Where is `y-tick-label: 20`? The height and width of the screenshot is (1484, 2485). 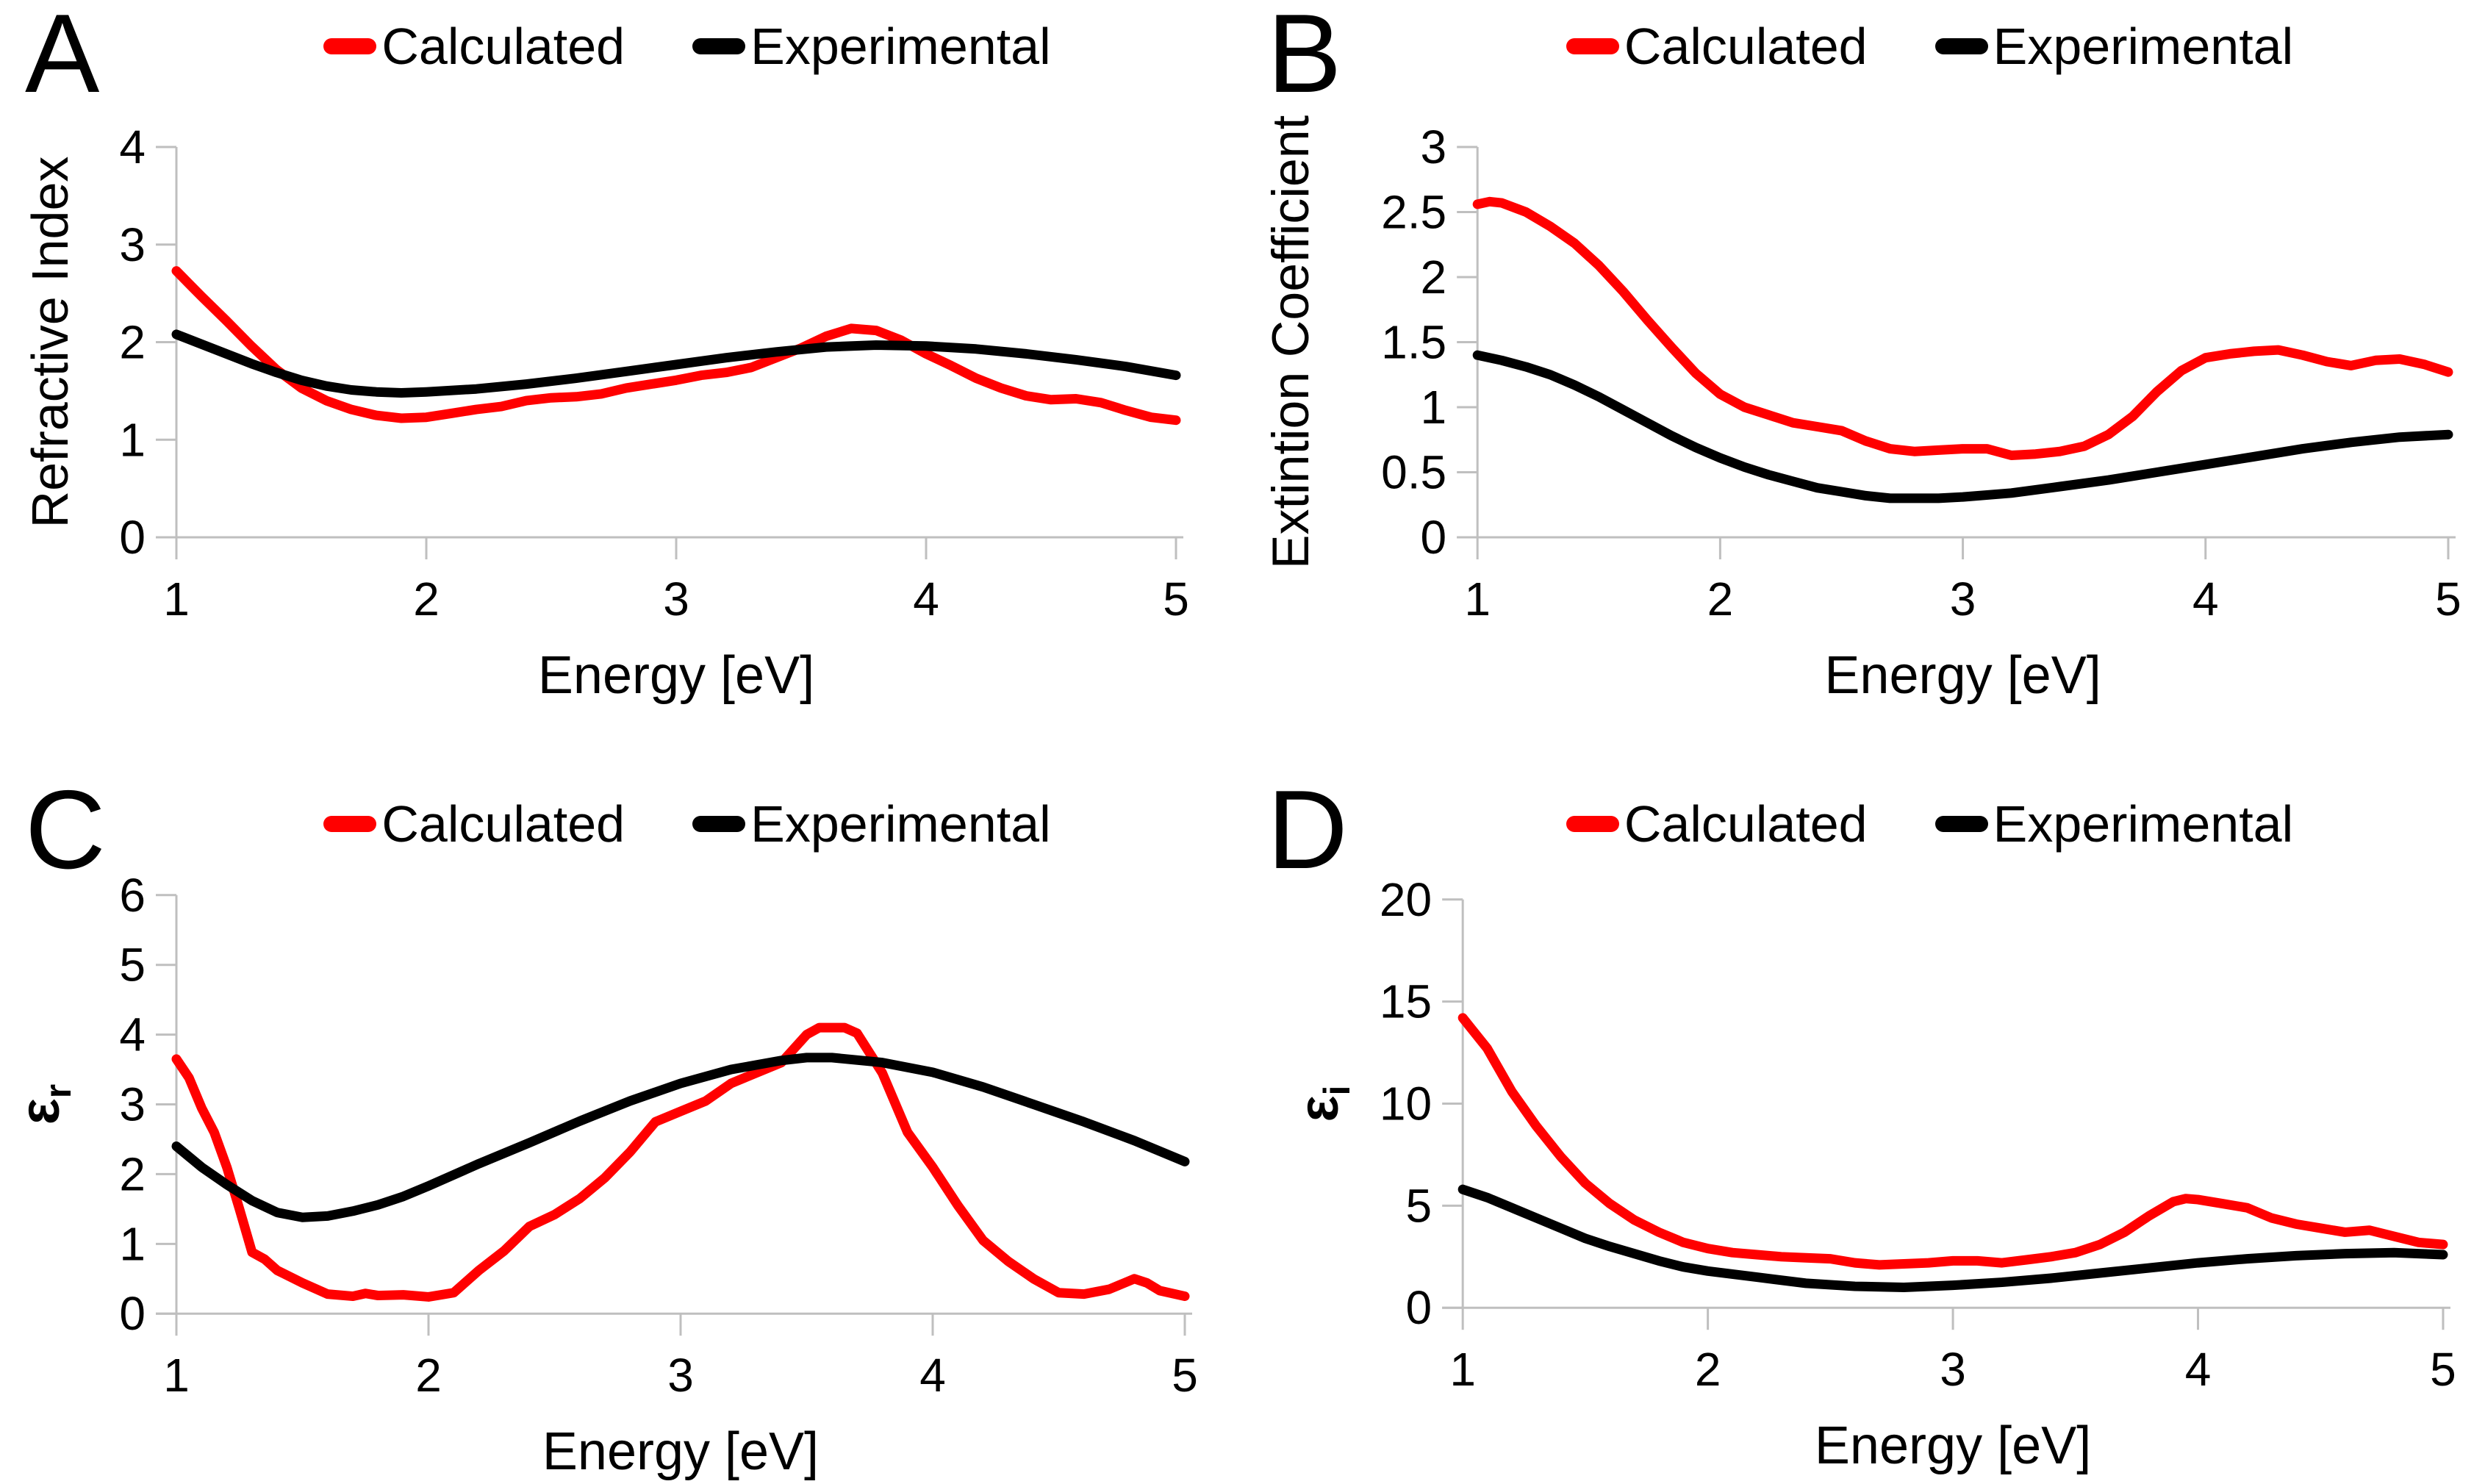
y-tick-label: 20 is located at coordinates (1406, 900).